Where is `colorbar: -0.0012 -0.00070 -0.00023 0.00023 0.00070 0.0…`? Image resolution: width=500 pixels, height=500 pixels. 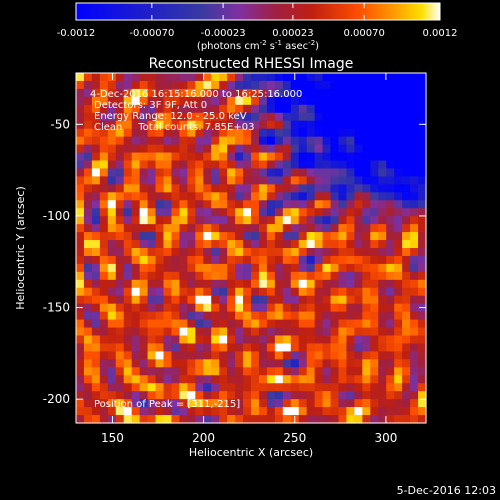
colorbar: -0.0012 -0.00070 -0.00023 0.00023 0.00070 0.0… is located at coordinates (257, 27).